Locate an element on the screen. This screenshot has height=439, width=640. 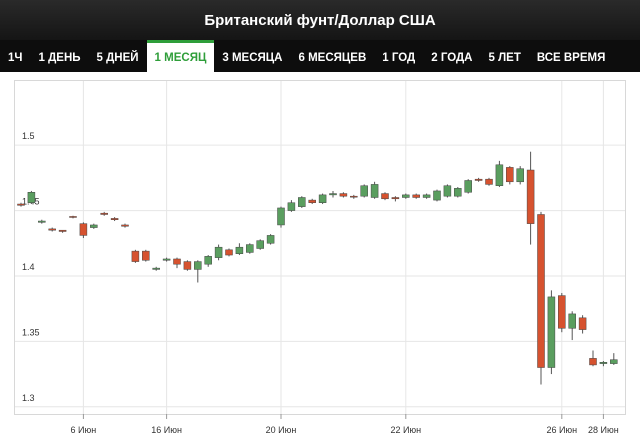
y-tick-label: 1.3 is located at coordinates (28, 398).